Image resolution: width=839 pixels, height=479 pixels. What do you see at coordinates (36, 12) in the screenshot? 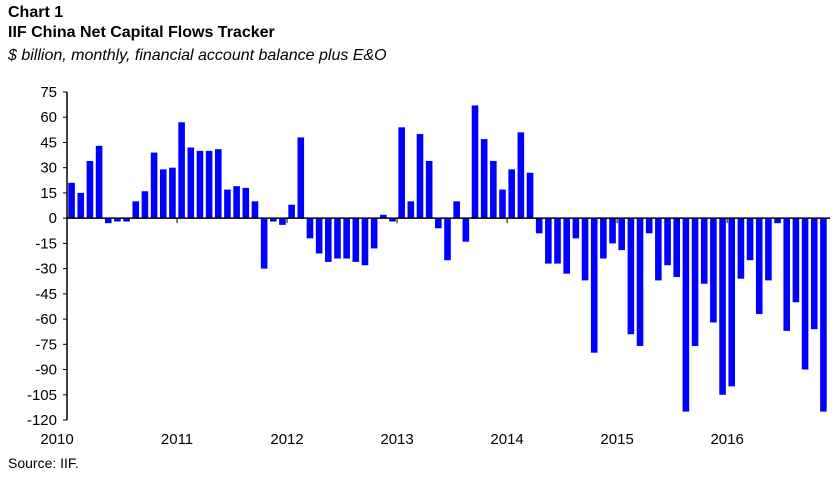
I see `chart-number-label: Chart 1` at bounding box center [36, 12].